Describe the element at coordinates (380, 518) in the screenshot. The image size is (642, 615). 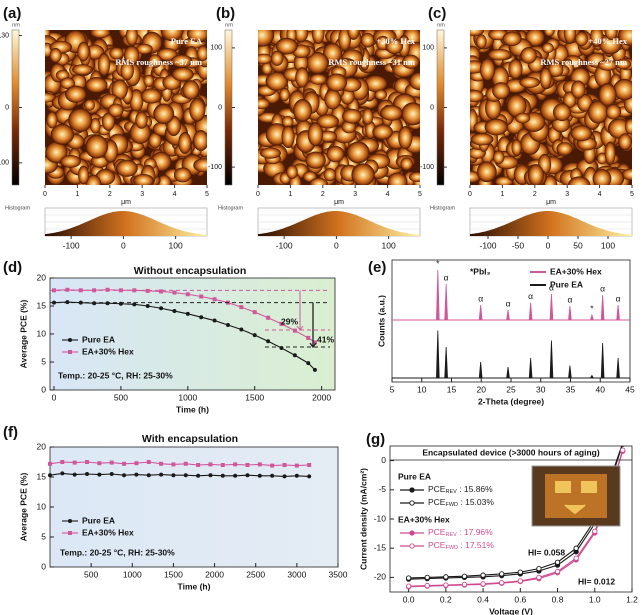
I see `y-tick-label: -10` at that location.